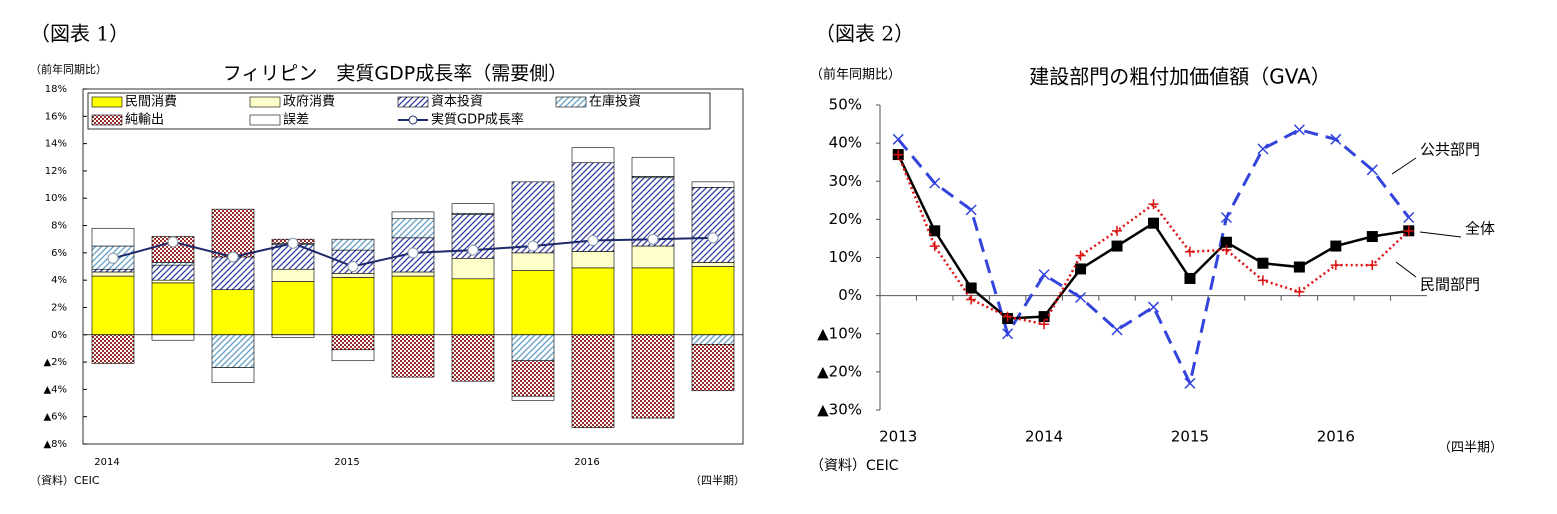  Describe the element at coordinates (151, 102) in the screenshot. I see `legend-label: 民間消費` at that location.